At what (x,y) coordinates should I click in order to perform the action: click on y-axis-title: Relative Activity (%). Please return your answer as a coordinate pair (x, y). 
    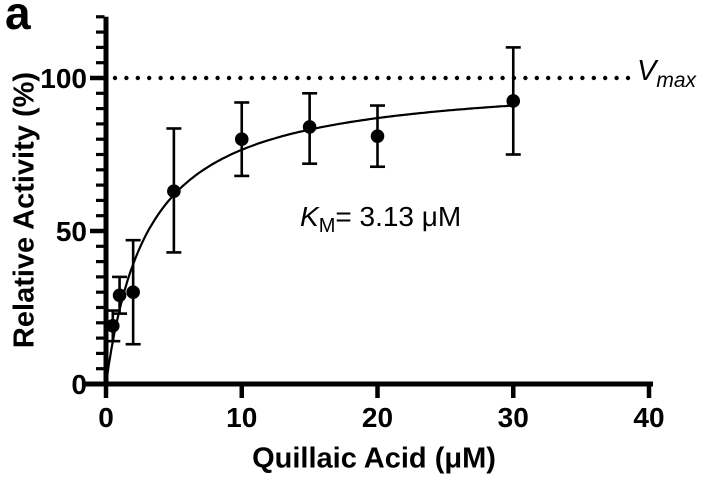
    Looking at the image, I should click on (24, 210).